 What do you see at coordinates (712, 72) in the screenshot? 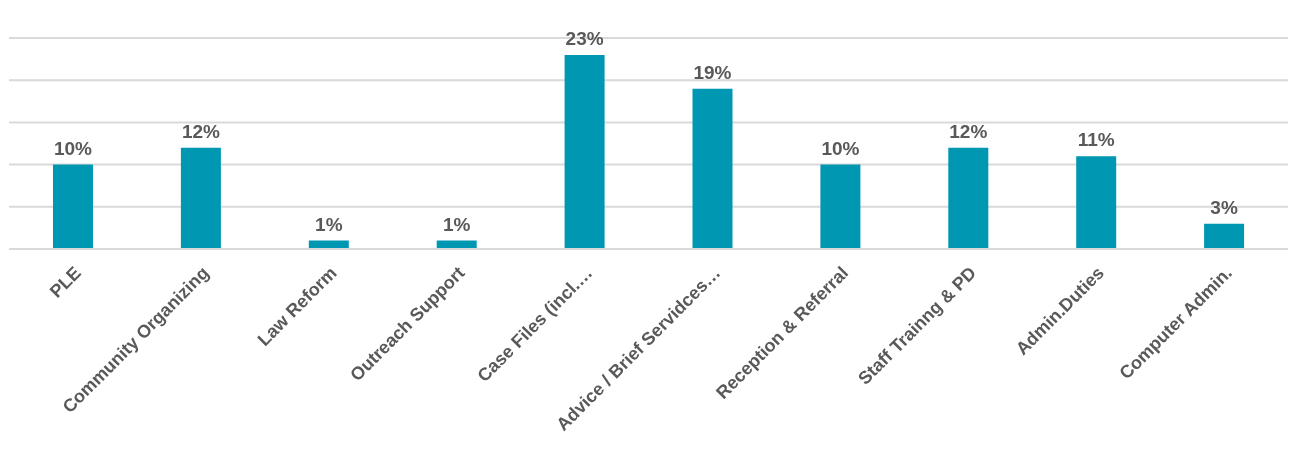
I see `data-label: 19%` at bounding box center [712, 72].